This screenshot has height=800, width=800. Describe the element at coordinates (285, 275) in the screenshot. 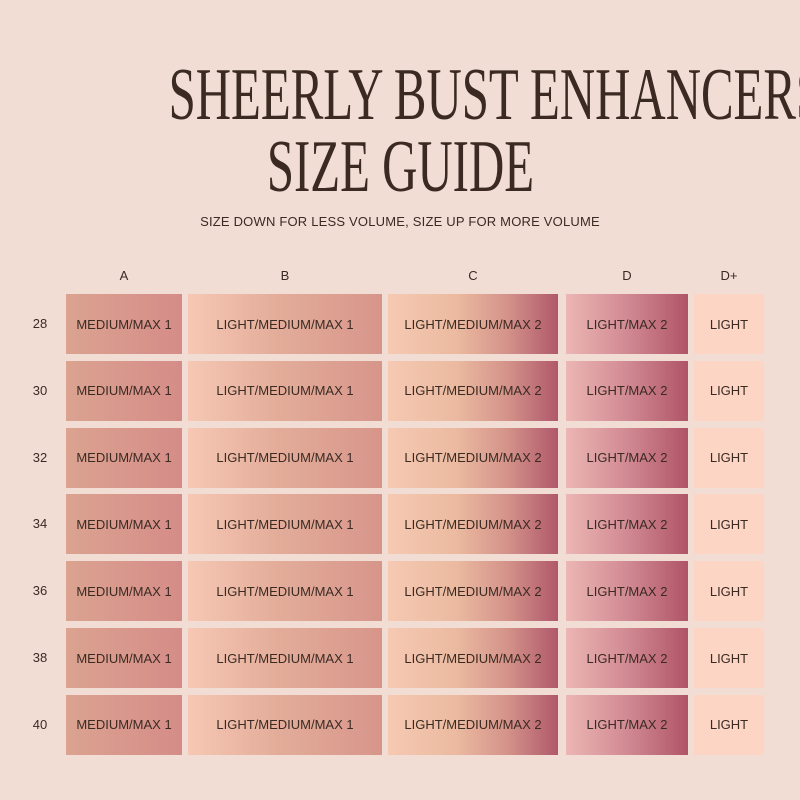

I see `column-header-1: B` at that location.